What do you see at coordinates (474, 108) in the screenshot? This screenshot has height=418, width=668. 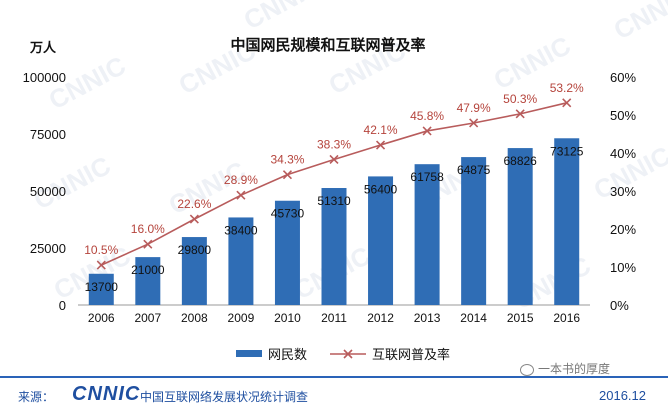 I see `line-value-label: 47.9%` at bounding box center [474, 108].